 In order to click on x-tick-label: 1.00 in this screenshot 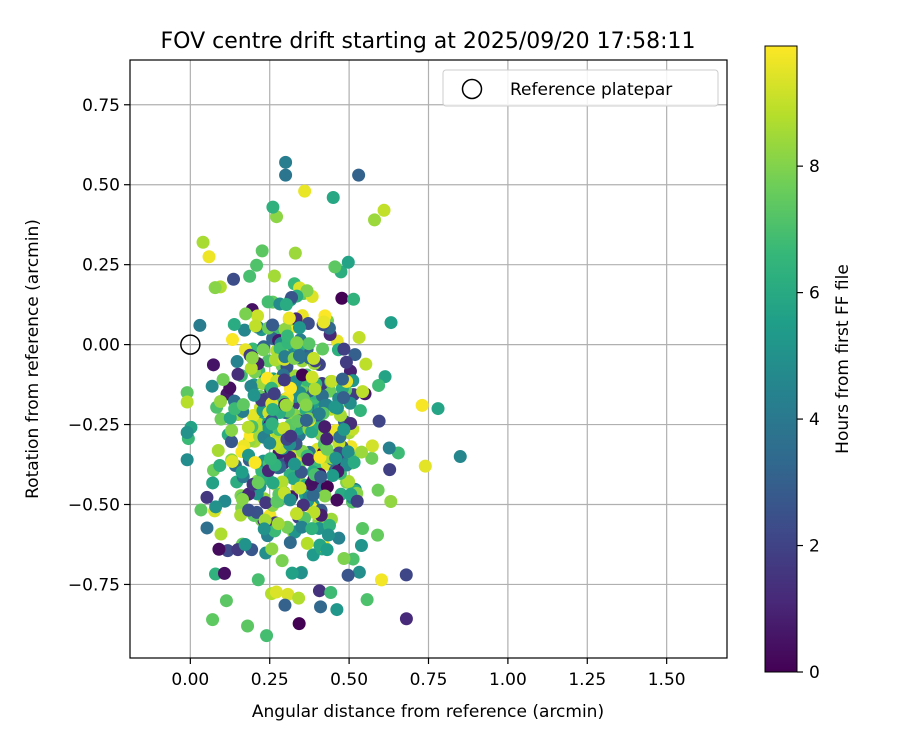, I will do `click(508, 680)`.